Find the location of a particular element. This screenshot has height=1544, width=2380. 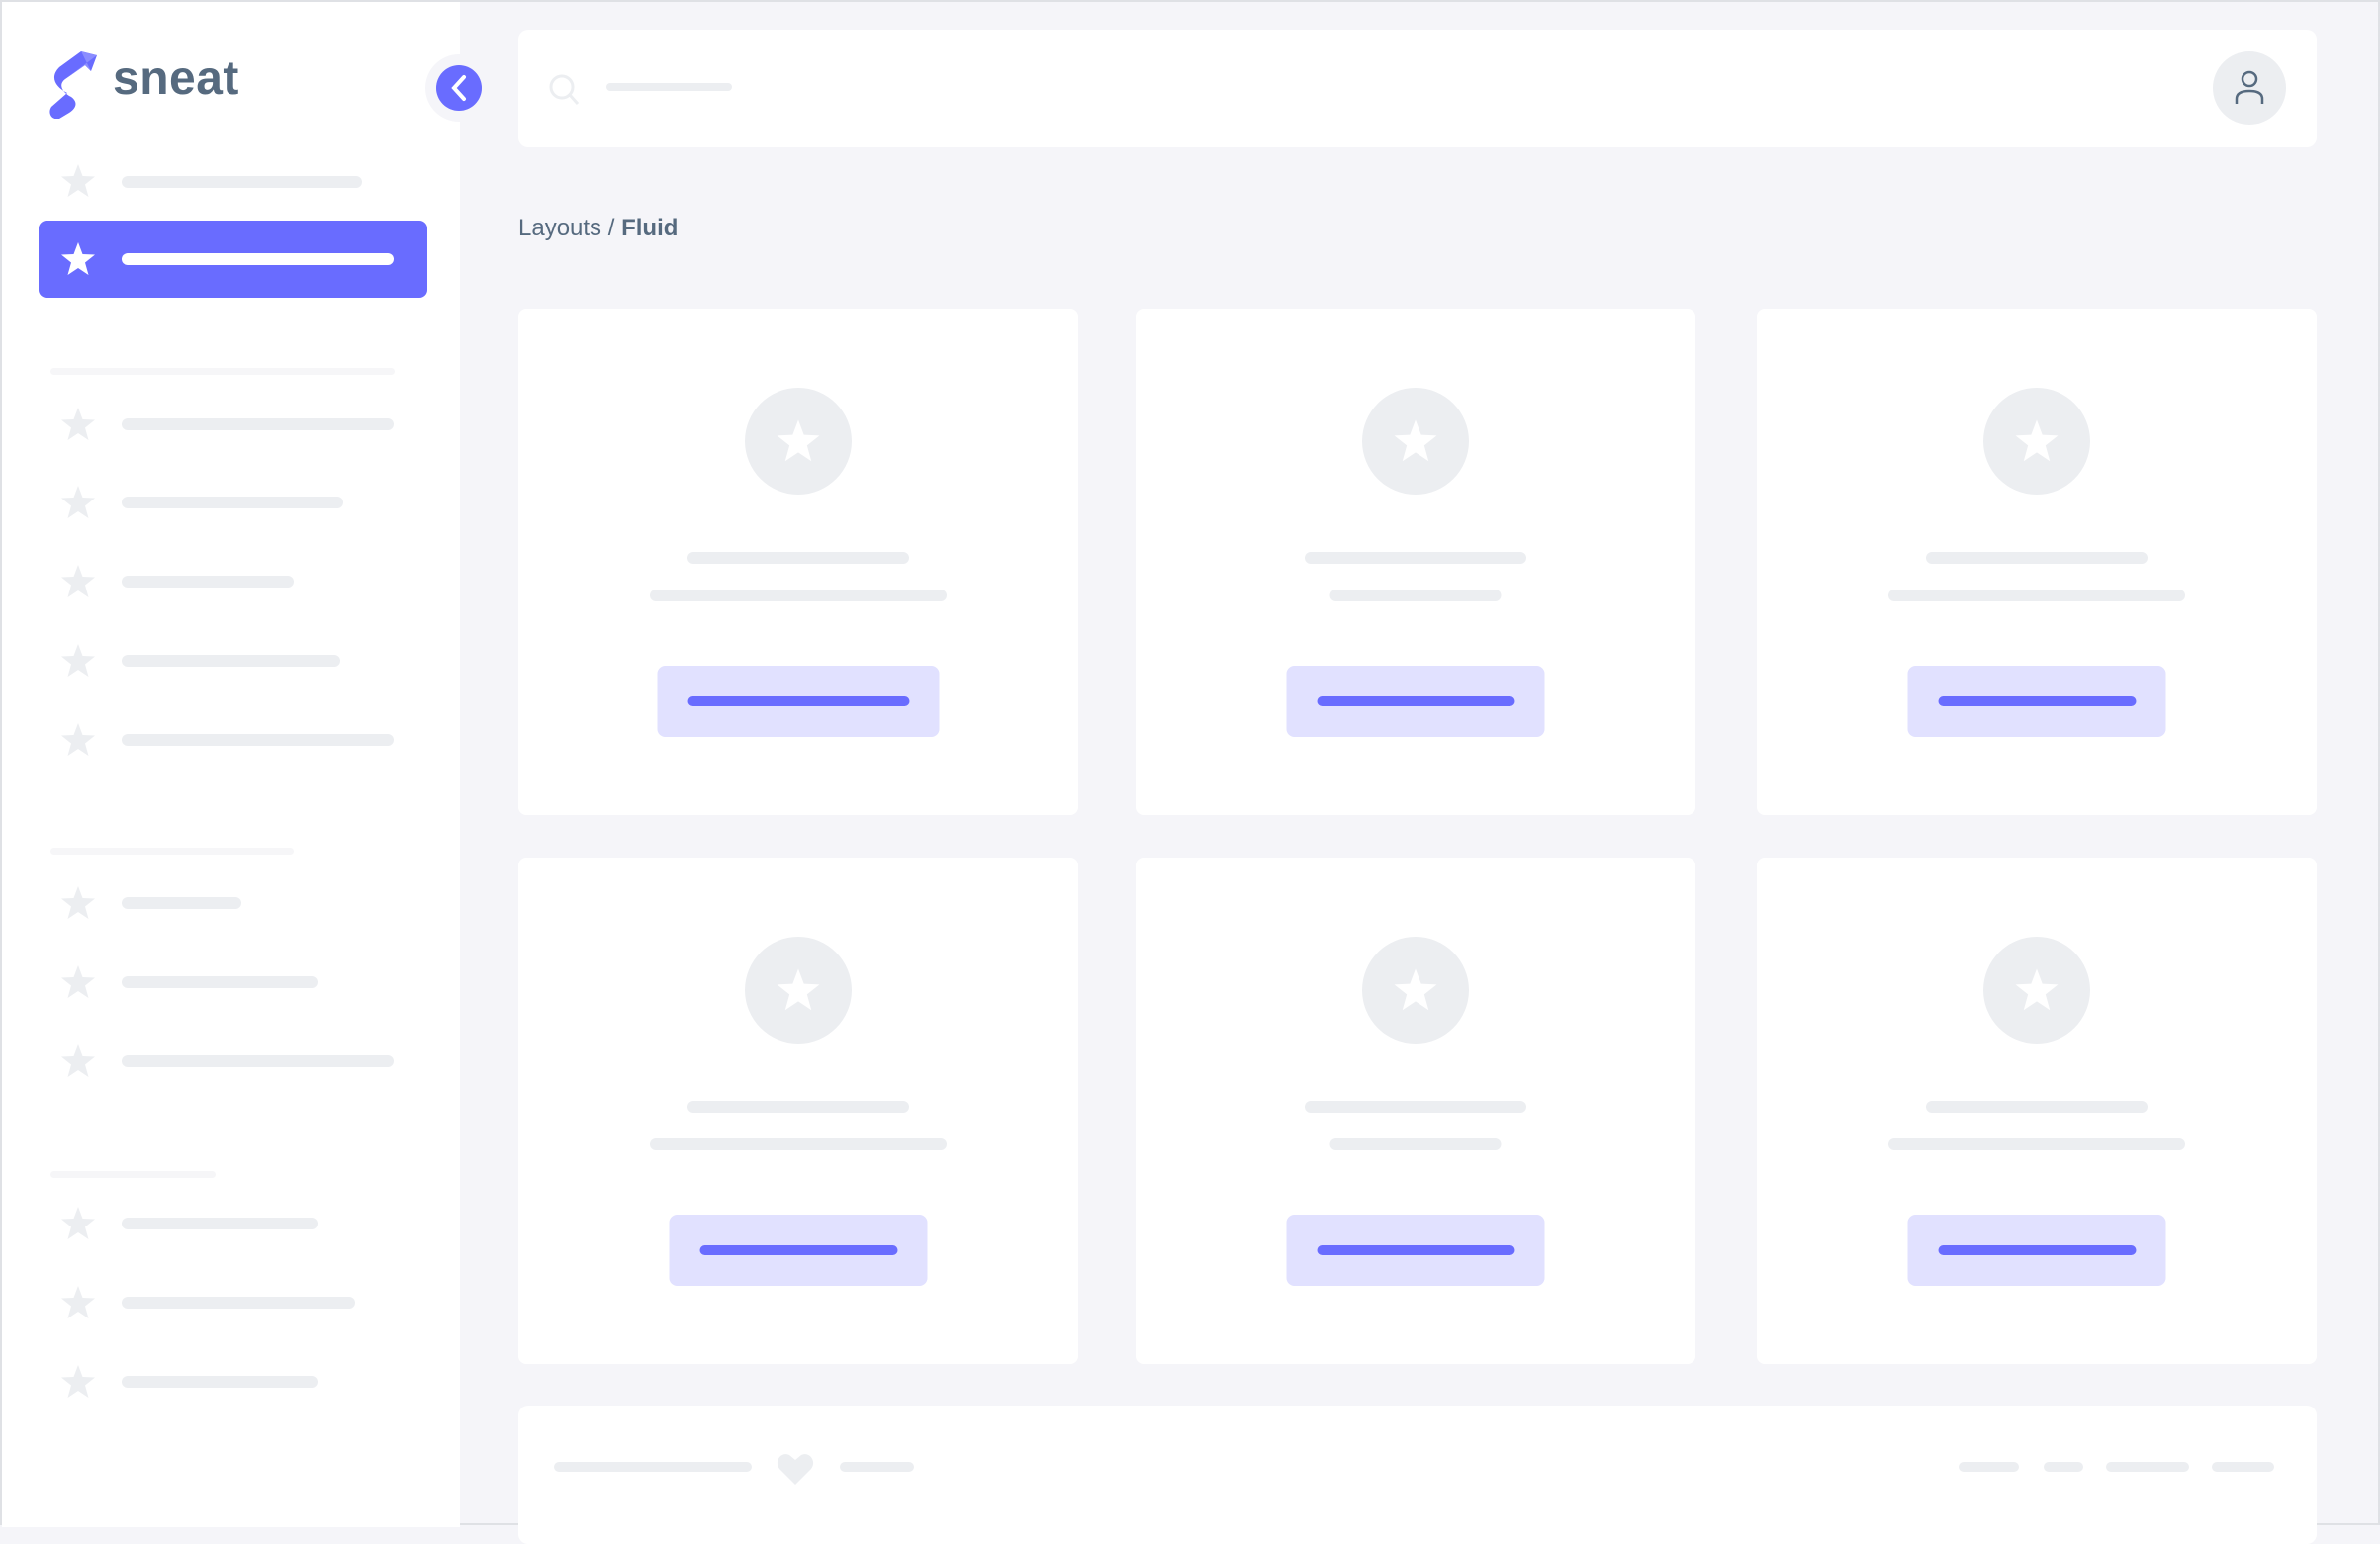

user-icon is located at coordinates (2249, 87).